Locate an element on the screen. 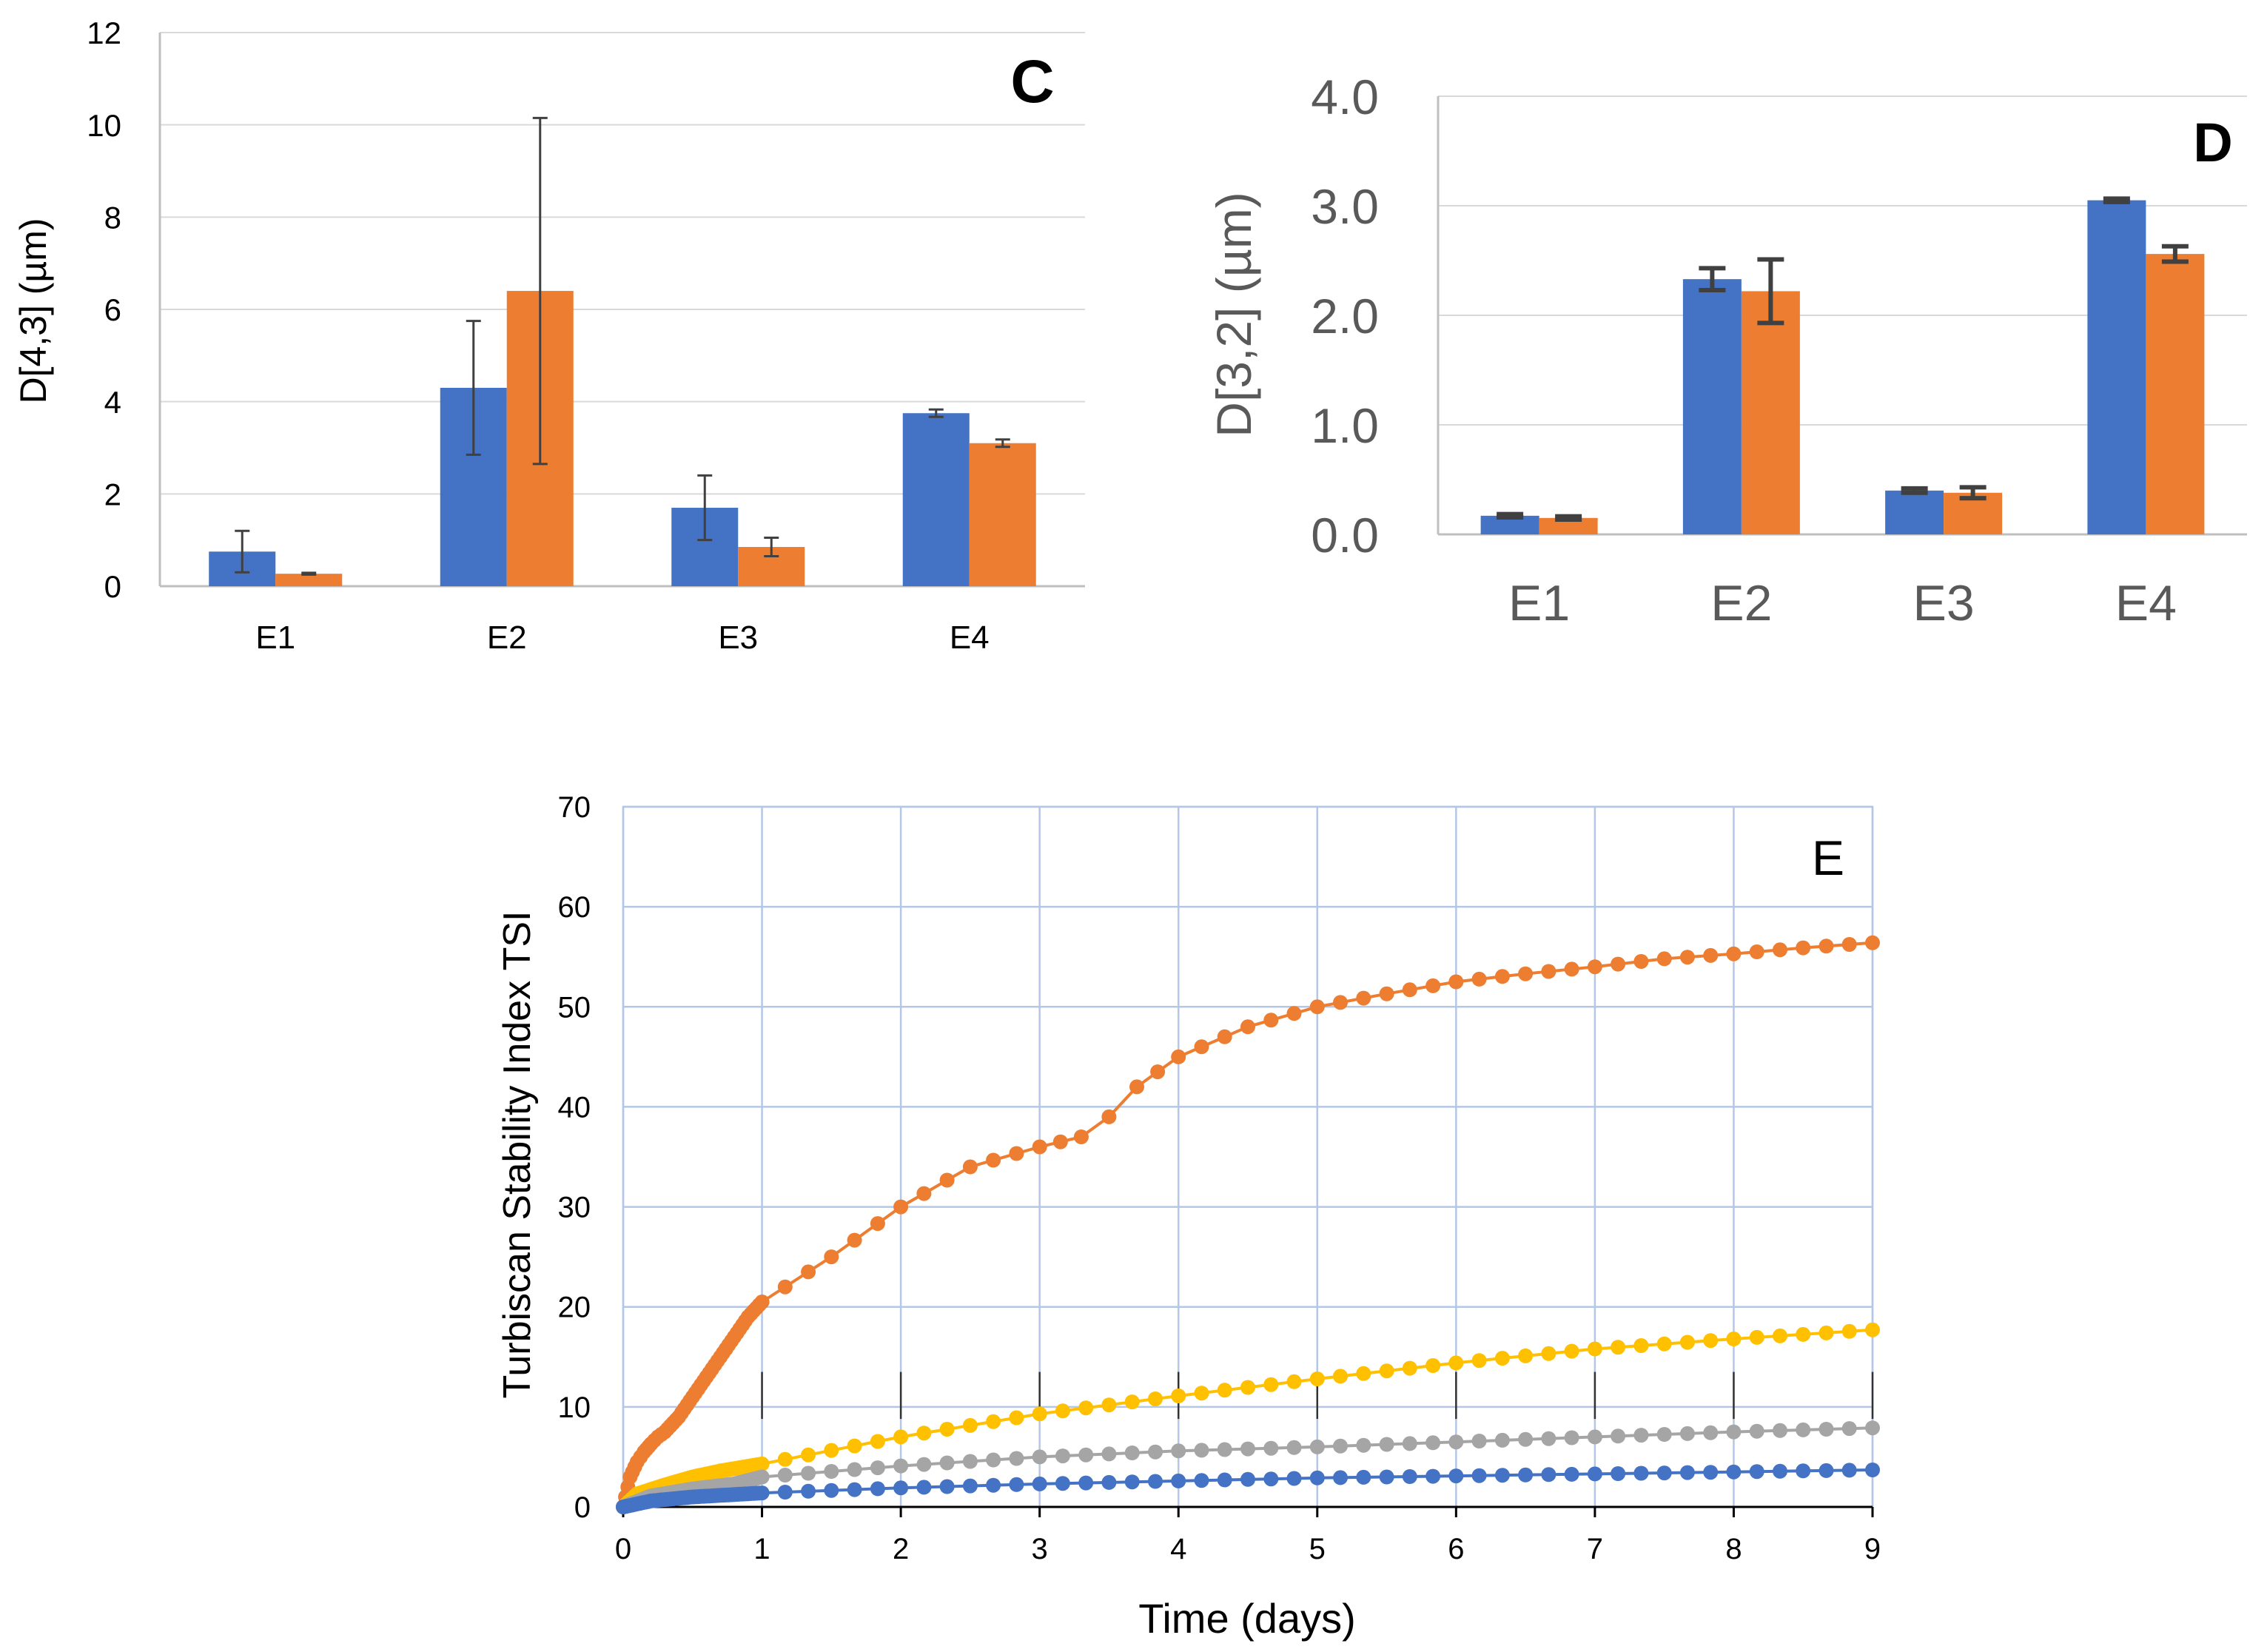 Image resolution: width=2250 pixels, height=1652 pixels. y-tick-label: 8 is located at coordinates (113, 217).